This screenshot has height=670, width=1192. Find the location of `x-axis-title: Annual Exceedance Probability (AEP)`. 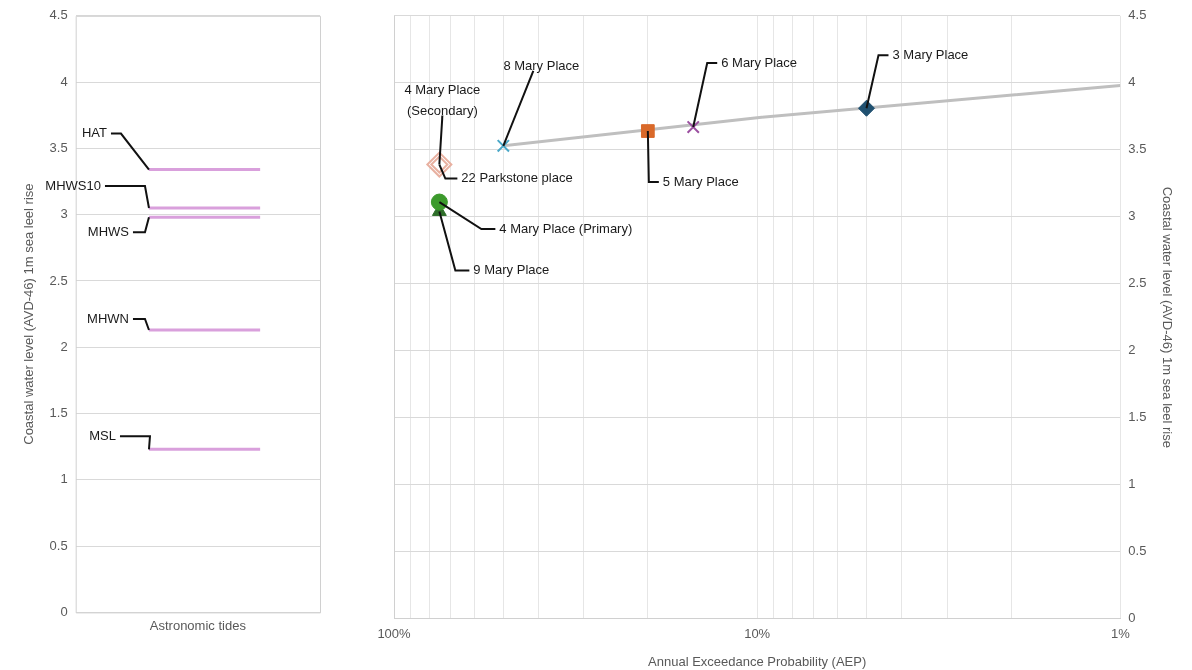

x-axis-title: Annual Exceedance Probability (AEP) is located at coordinates (757, 661).